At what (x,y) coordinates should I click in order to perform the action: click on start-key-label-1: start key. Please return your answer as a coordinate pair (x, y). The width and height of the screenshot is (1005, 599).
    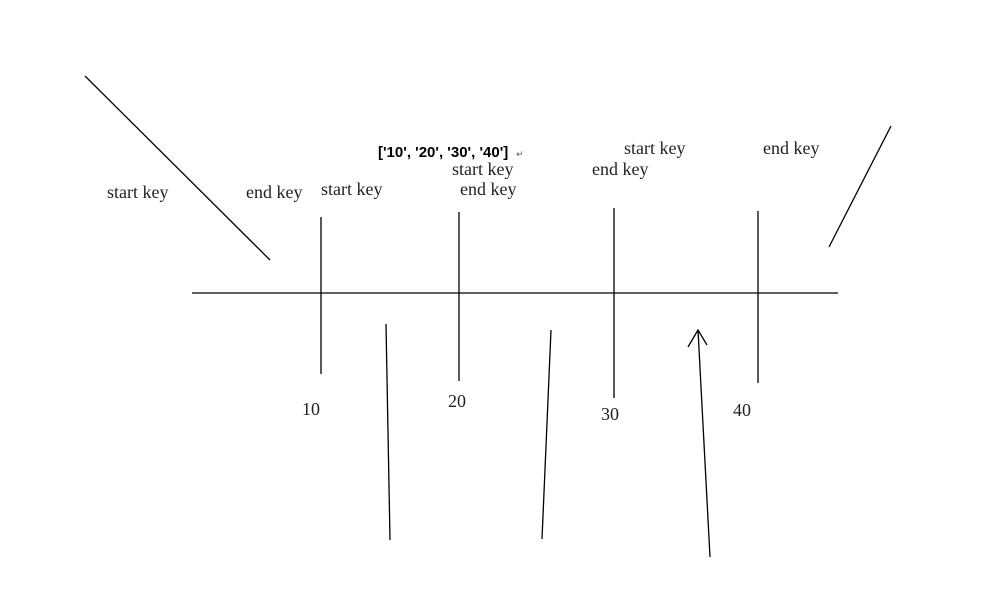
    Looking at the image, I should click on (137, 192).